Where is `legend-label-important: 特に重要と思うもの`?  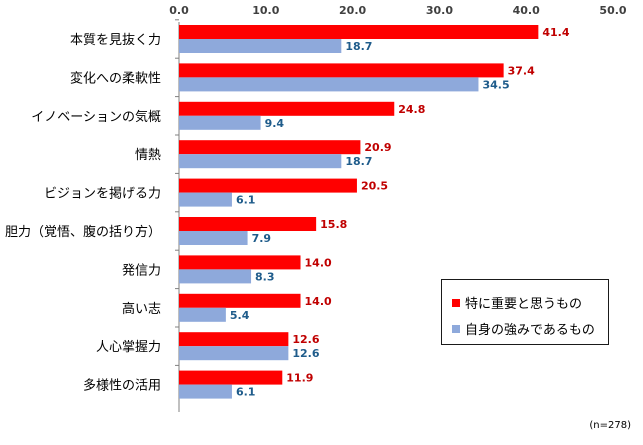 legend-label-important: 特に重要と思うもの is located at coordinates (524, 304).